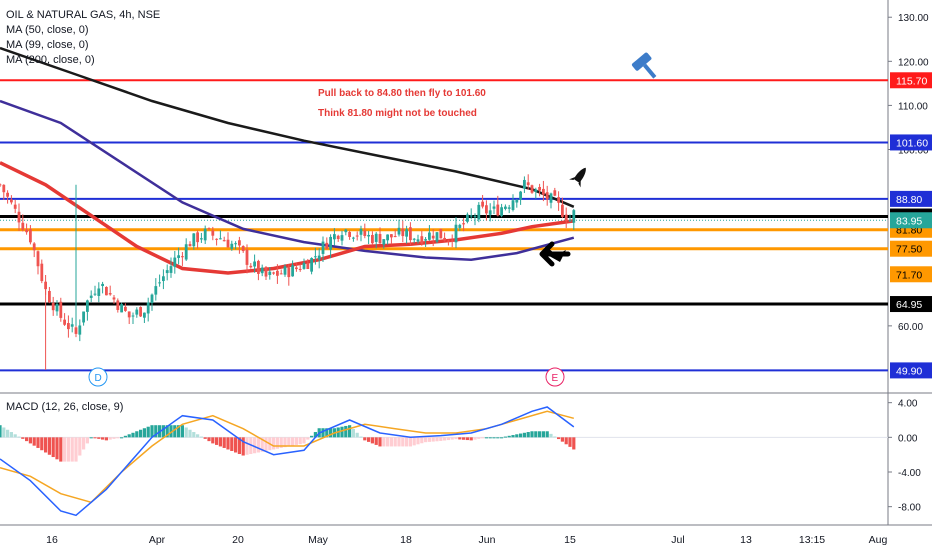  Describe the element at coordinates (547, 254) in the screenshot. I see `arrow-head-icon` at that location.